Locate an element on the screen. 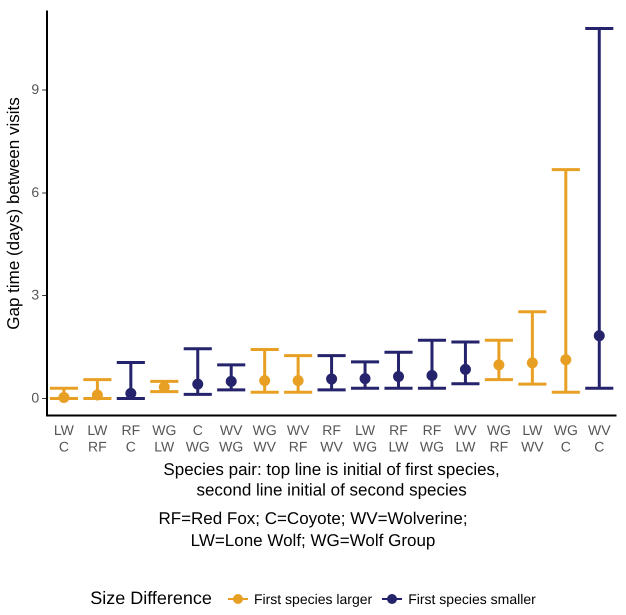  y-tick-label: 9 is located at coordinates (35, 89).